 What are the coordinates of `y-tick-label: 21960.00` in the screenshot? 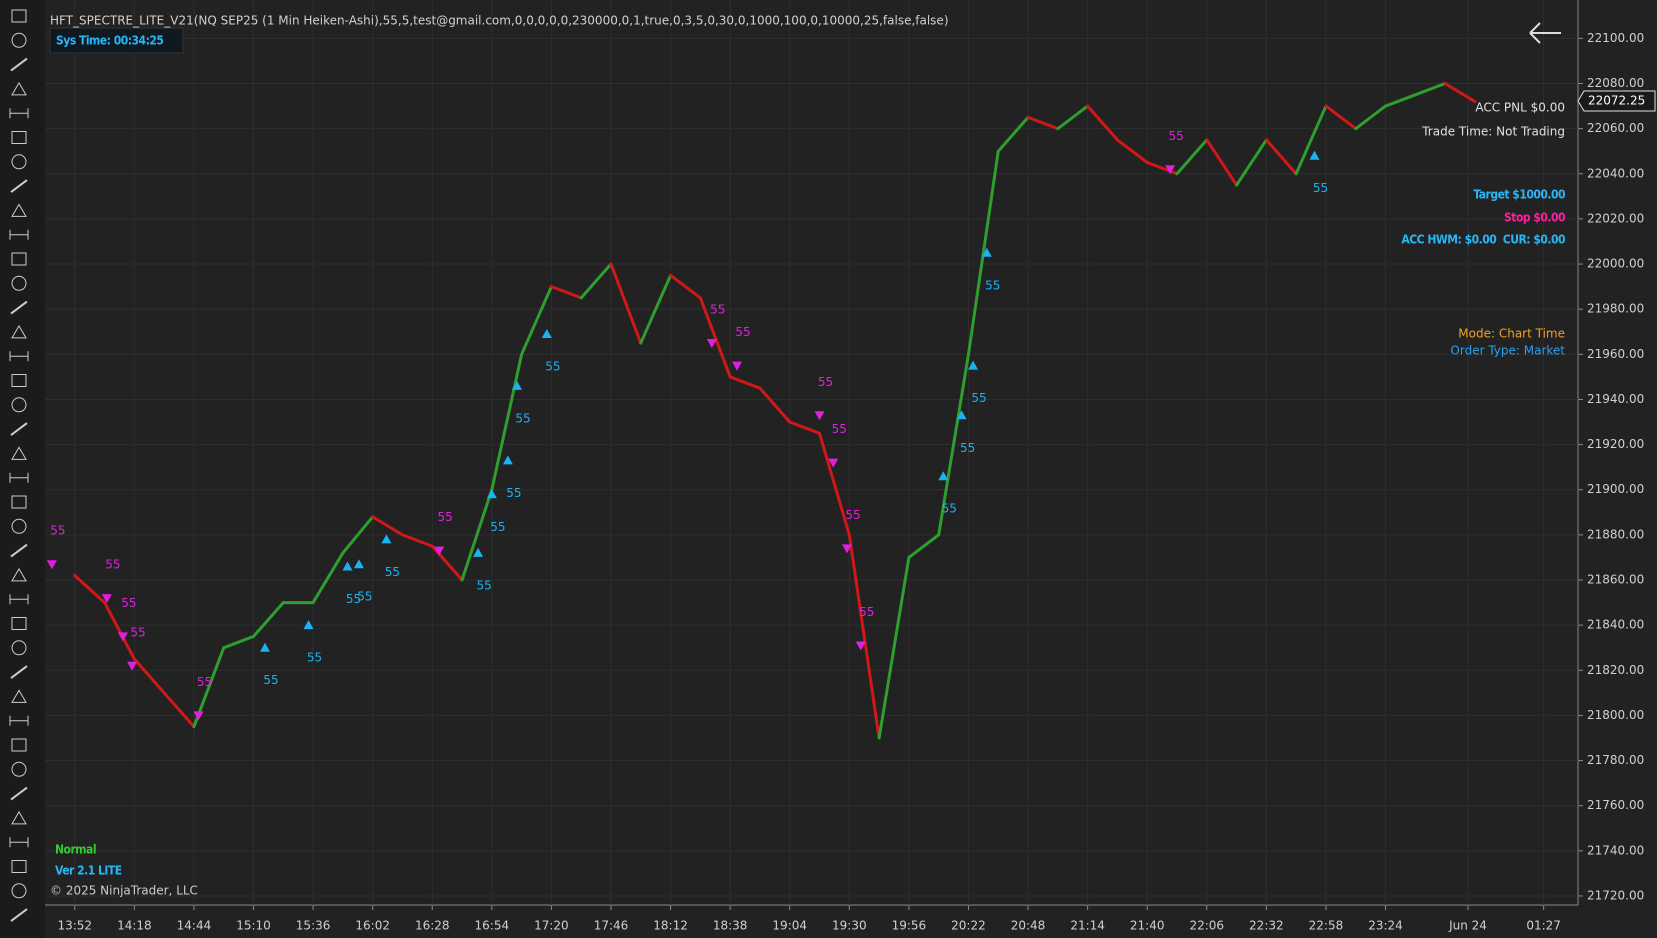 It's located at (1615, 354).